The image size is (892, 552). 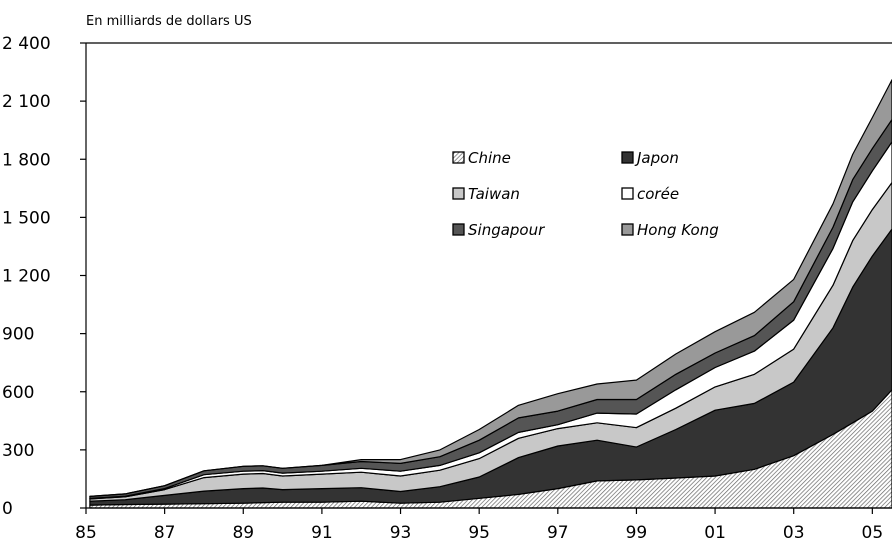 What do you see at coordinates (558, 533) in the screenshot?
I see `x-tick-label: 97` at bounding box center [558, 533].